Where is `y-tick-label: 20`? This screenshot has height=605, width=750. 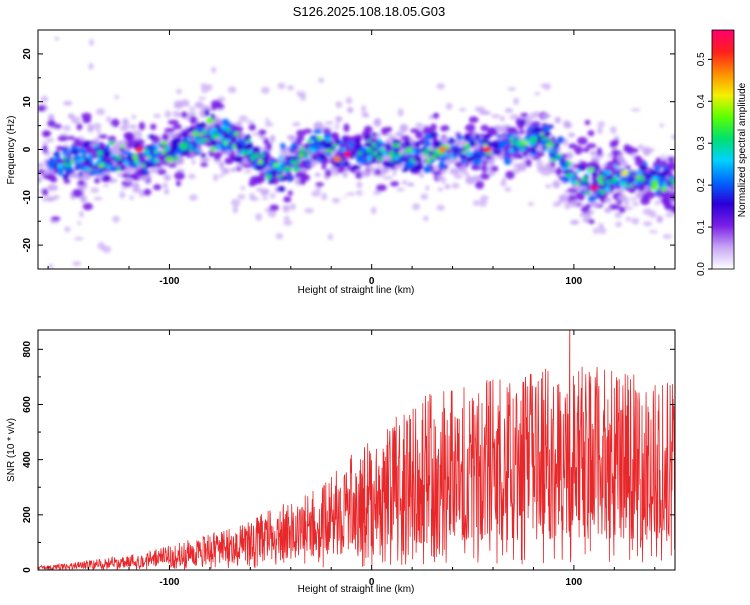 y-tick-label: 20 is located at coordinates (27, 54).